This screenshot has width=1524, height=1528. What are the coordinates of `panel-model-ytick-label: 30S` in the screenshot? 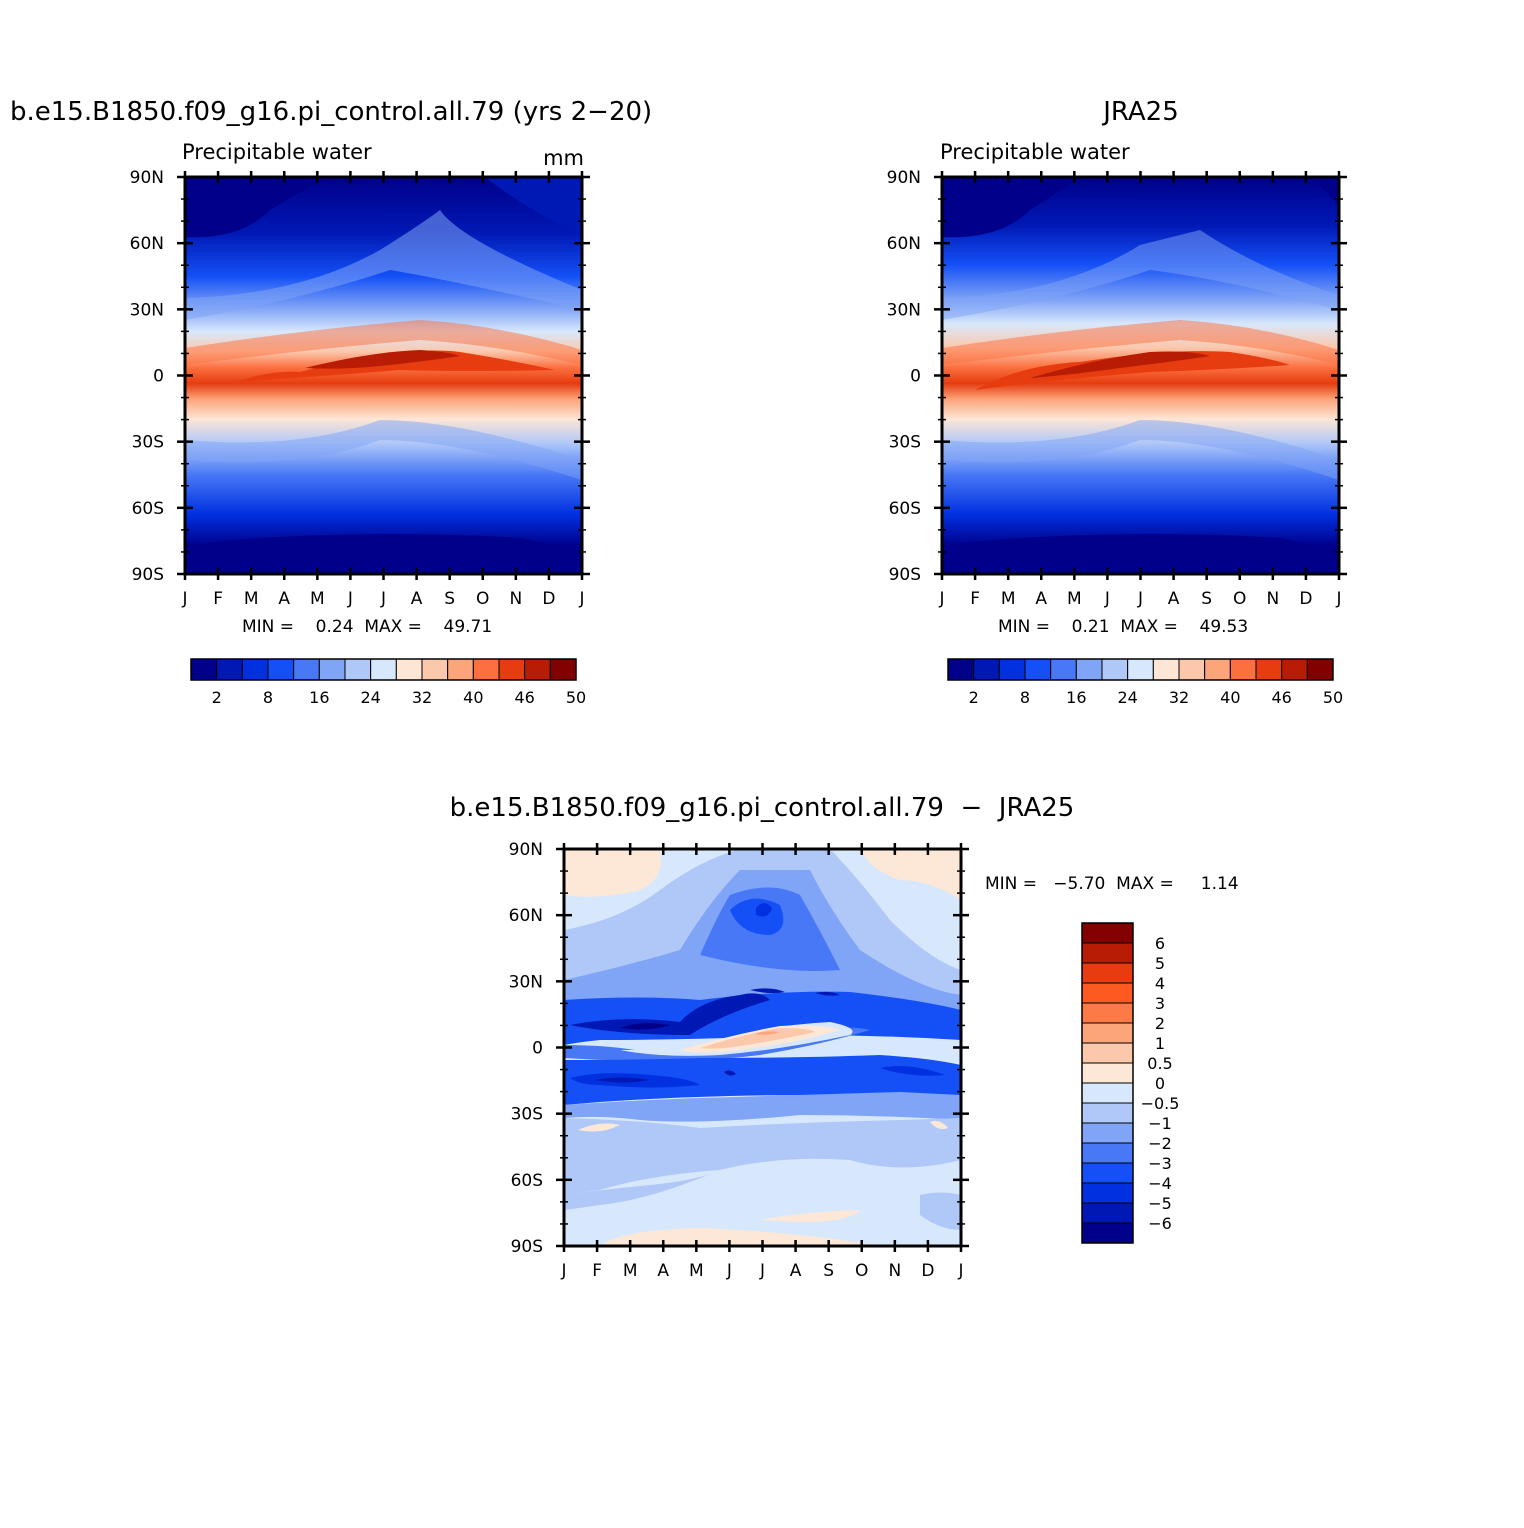 It's located at (148, 443).